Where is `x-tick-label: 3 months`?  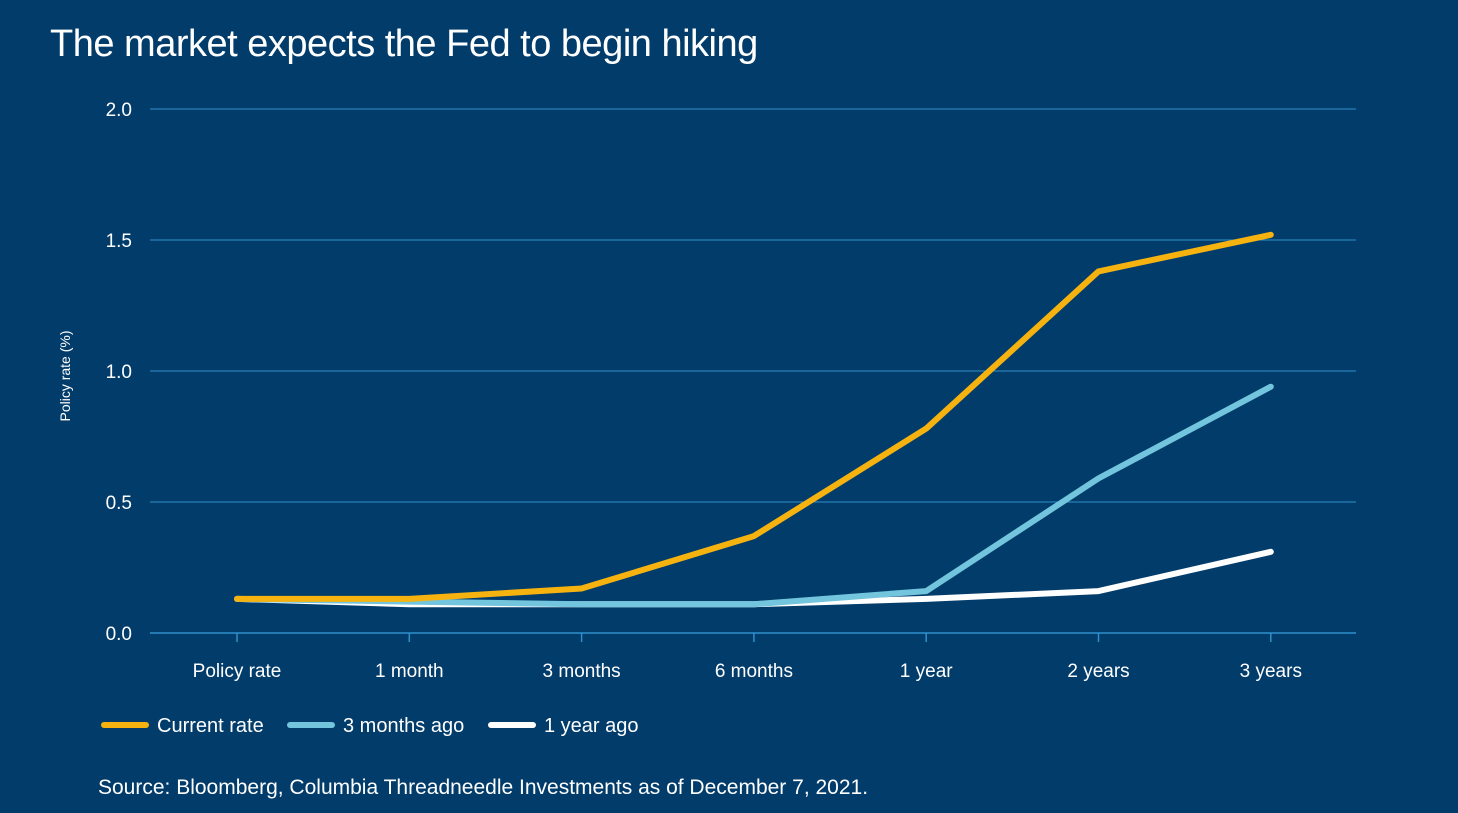
x-tick-label: 3 months is located at coordinates (582, 671).